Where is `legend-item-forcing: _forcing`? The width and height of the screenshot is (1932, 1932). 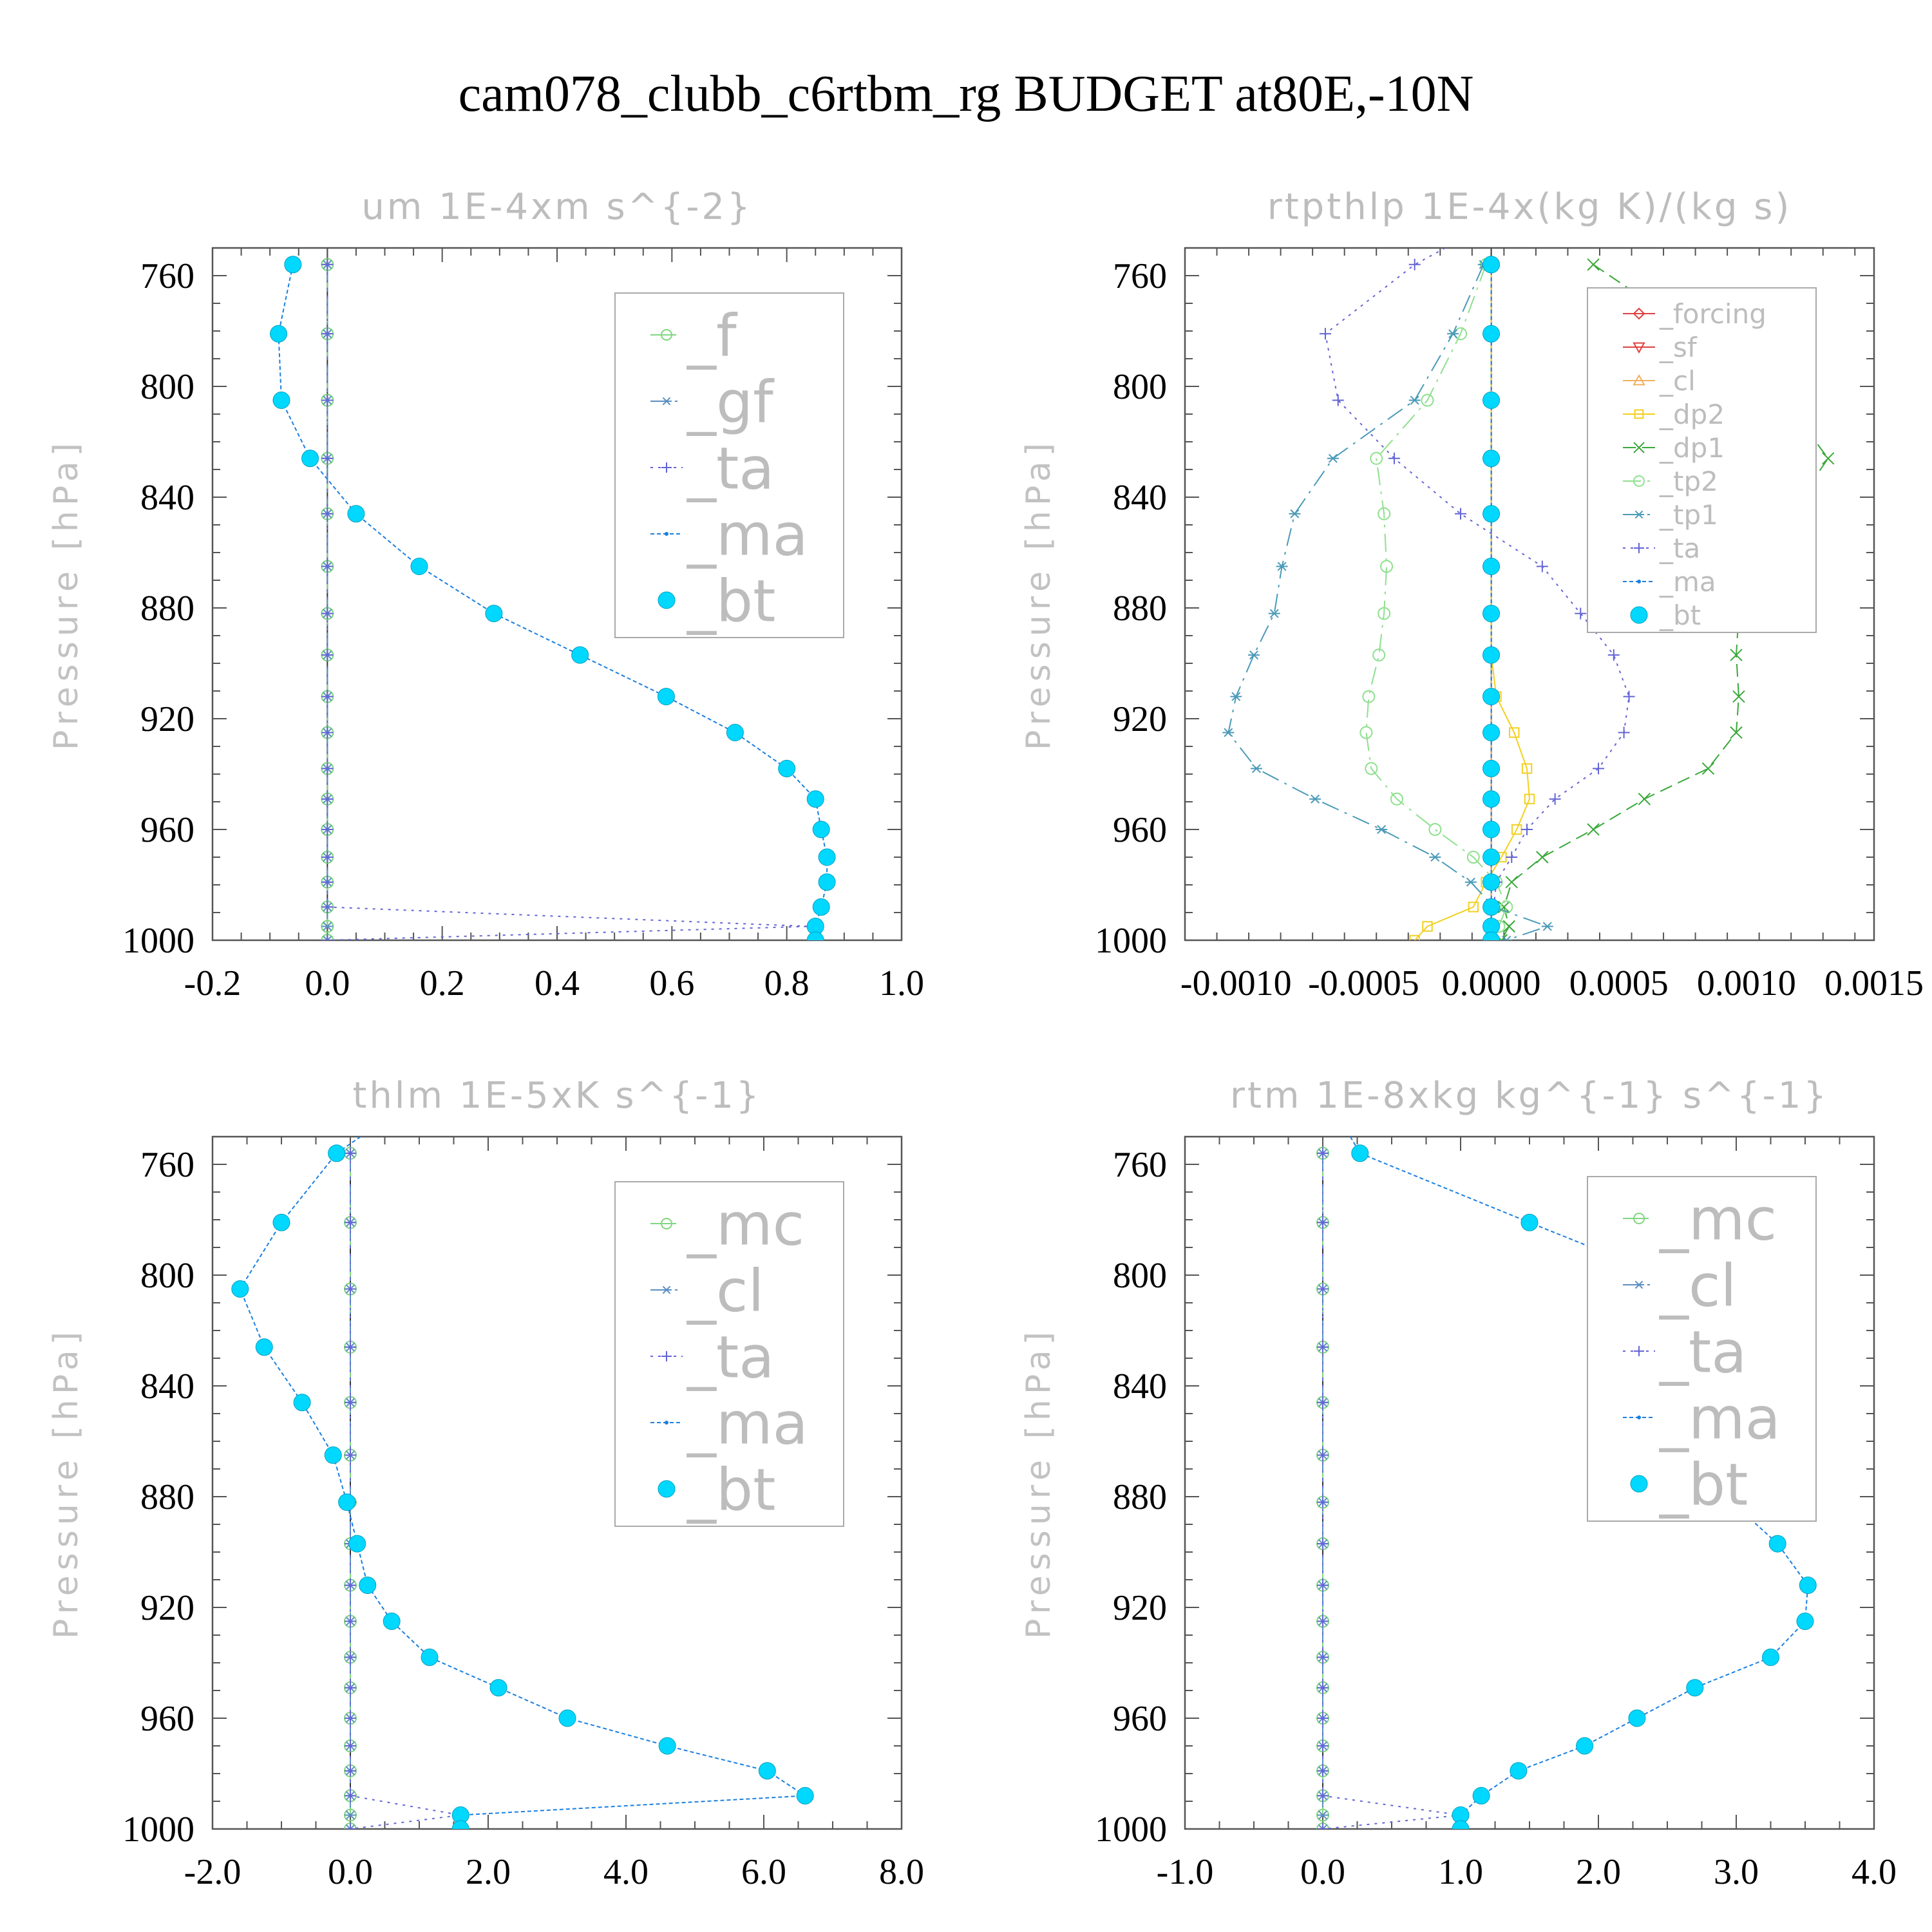 legend-item-forcing: _forcing is located at coordinates (1694, 314).